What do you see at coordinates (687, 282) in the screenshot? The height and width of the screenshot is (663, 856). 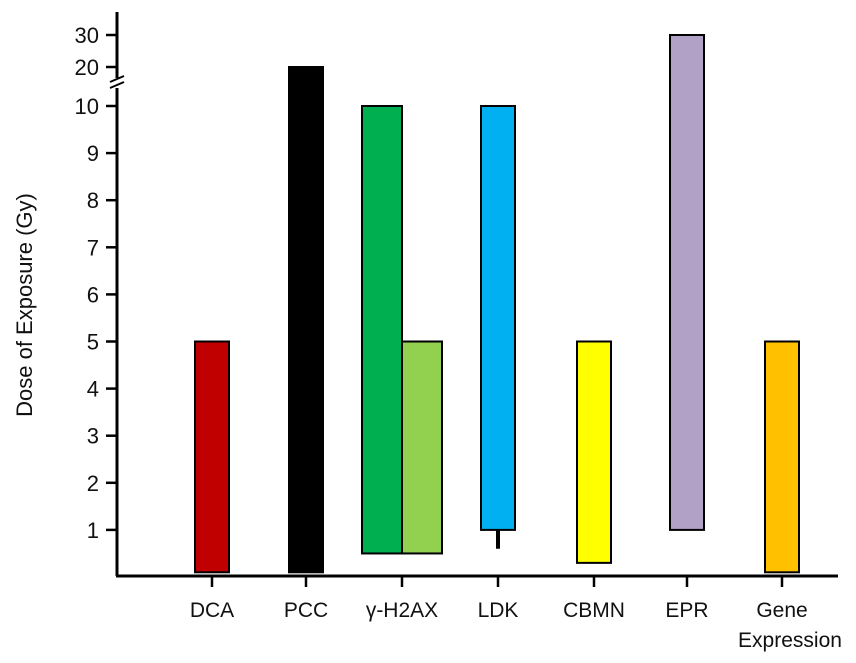 I see `bar-epr` at bounding box center [687, 282].